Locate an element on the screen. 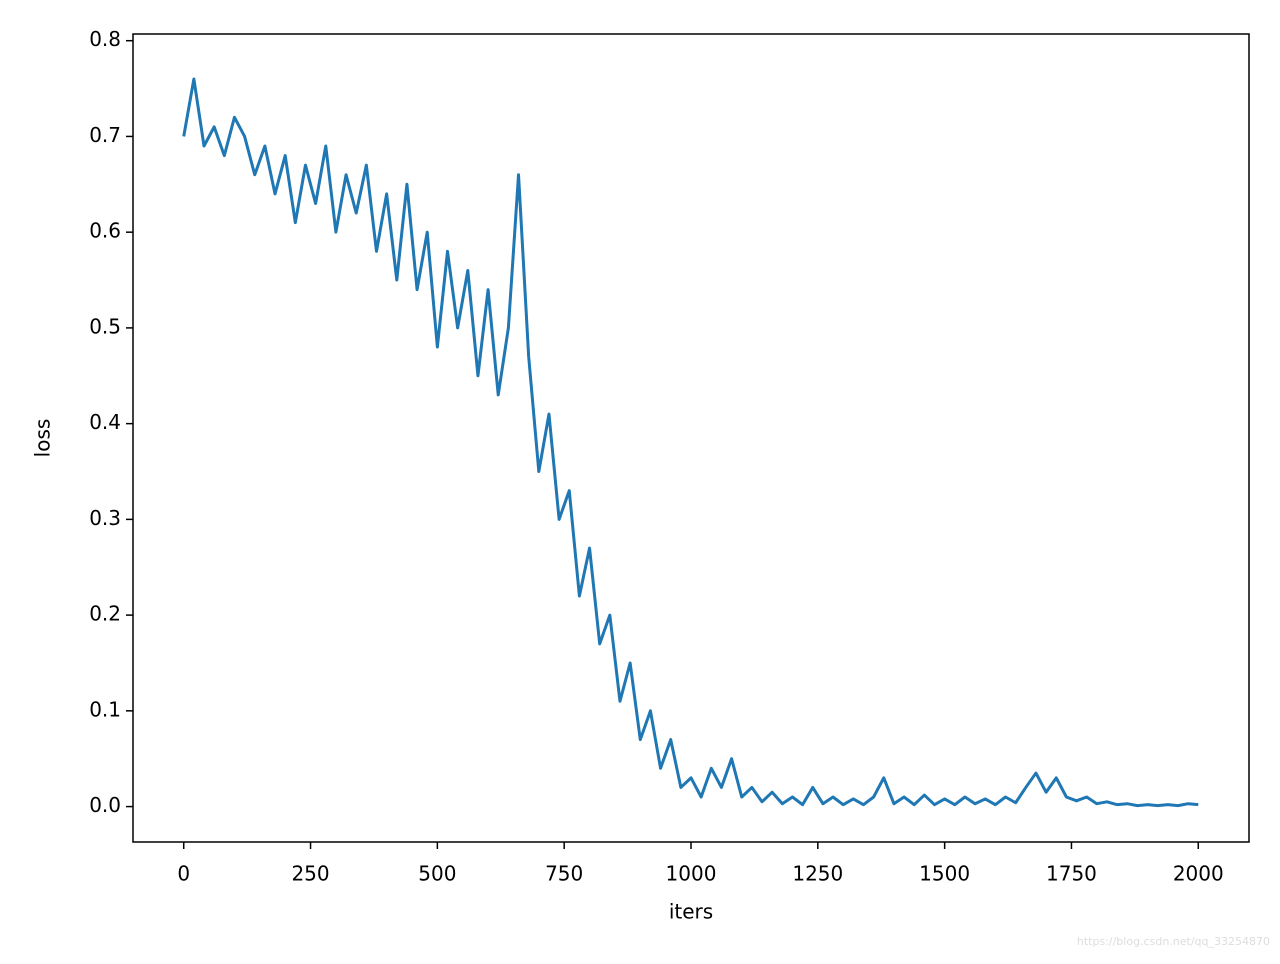  y-tick-label: 0.7 is located at coordinates (105, 135).